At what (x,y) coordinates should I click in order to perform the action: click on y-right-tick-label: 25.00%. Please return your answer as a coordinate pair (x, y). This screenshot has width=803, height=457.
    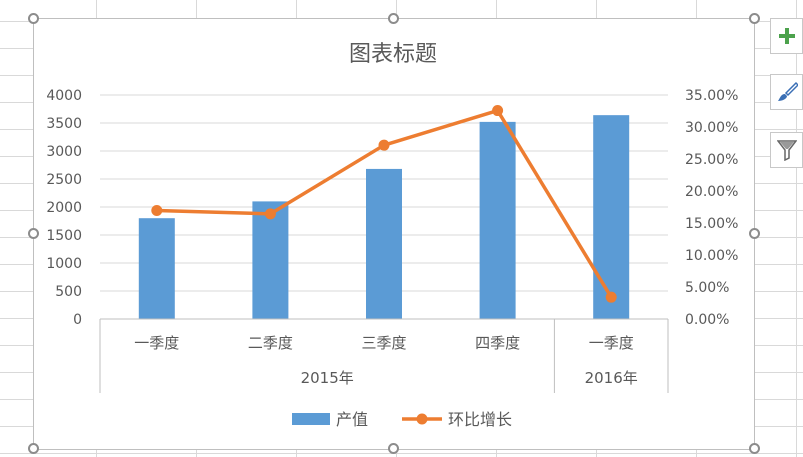
    Looking at the image, I should click on (711, 160).